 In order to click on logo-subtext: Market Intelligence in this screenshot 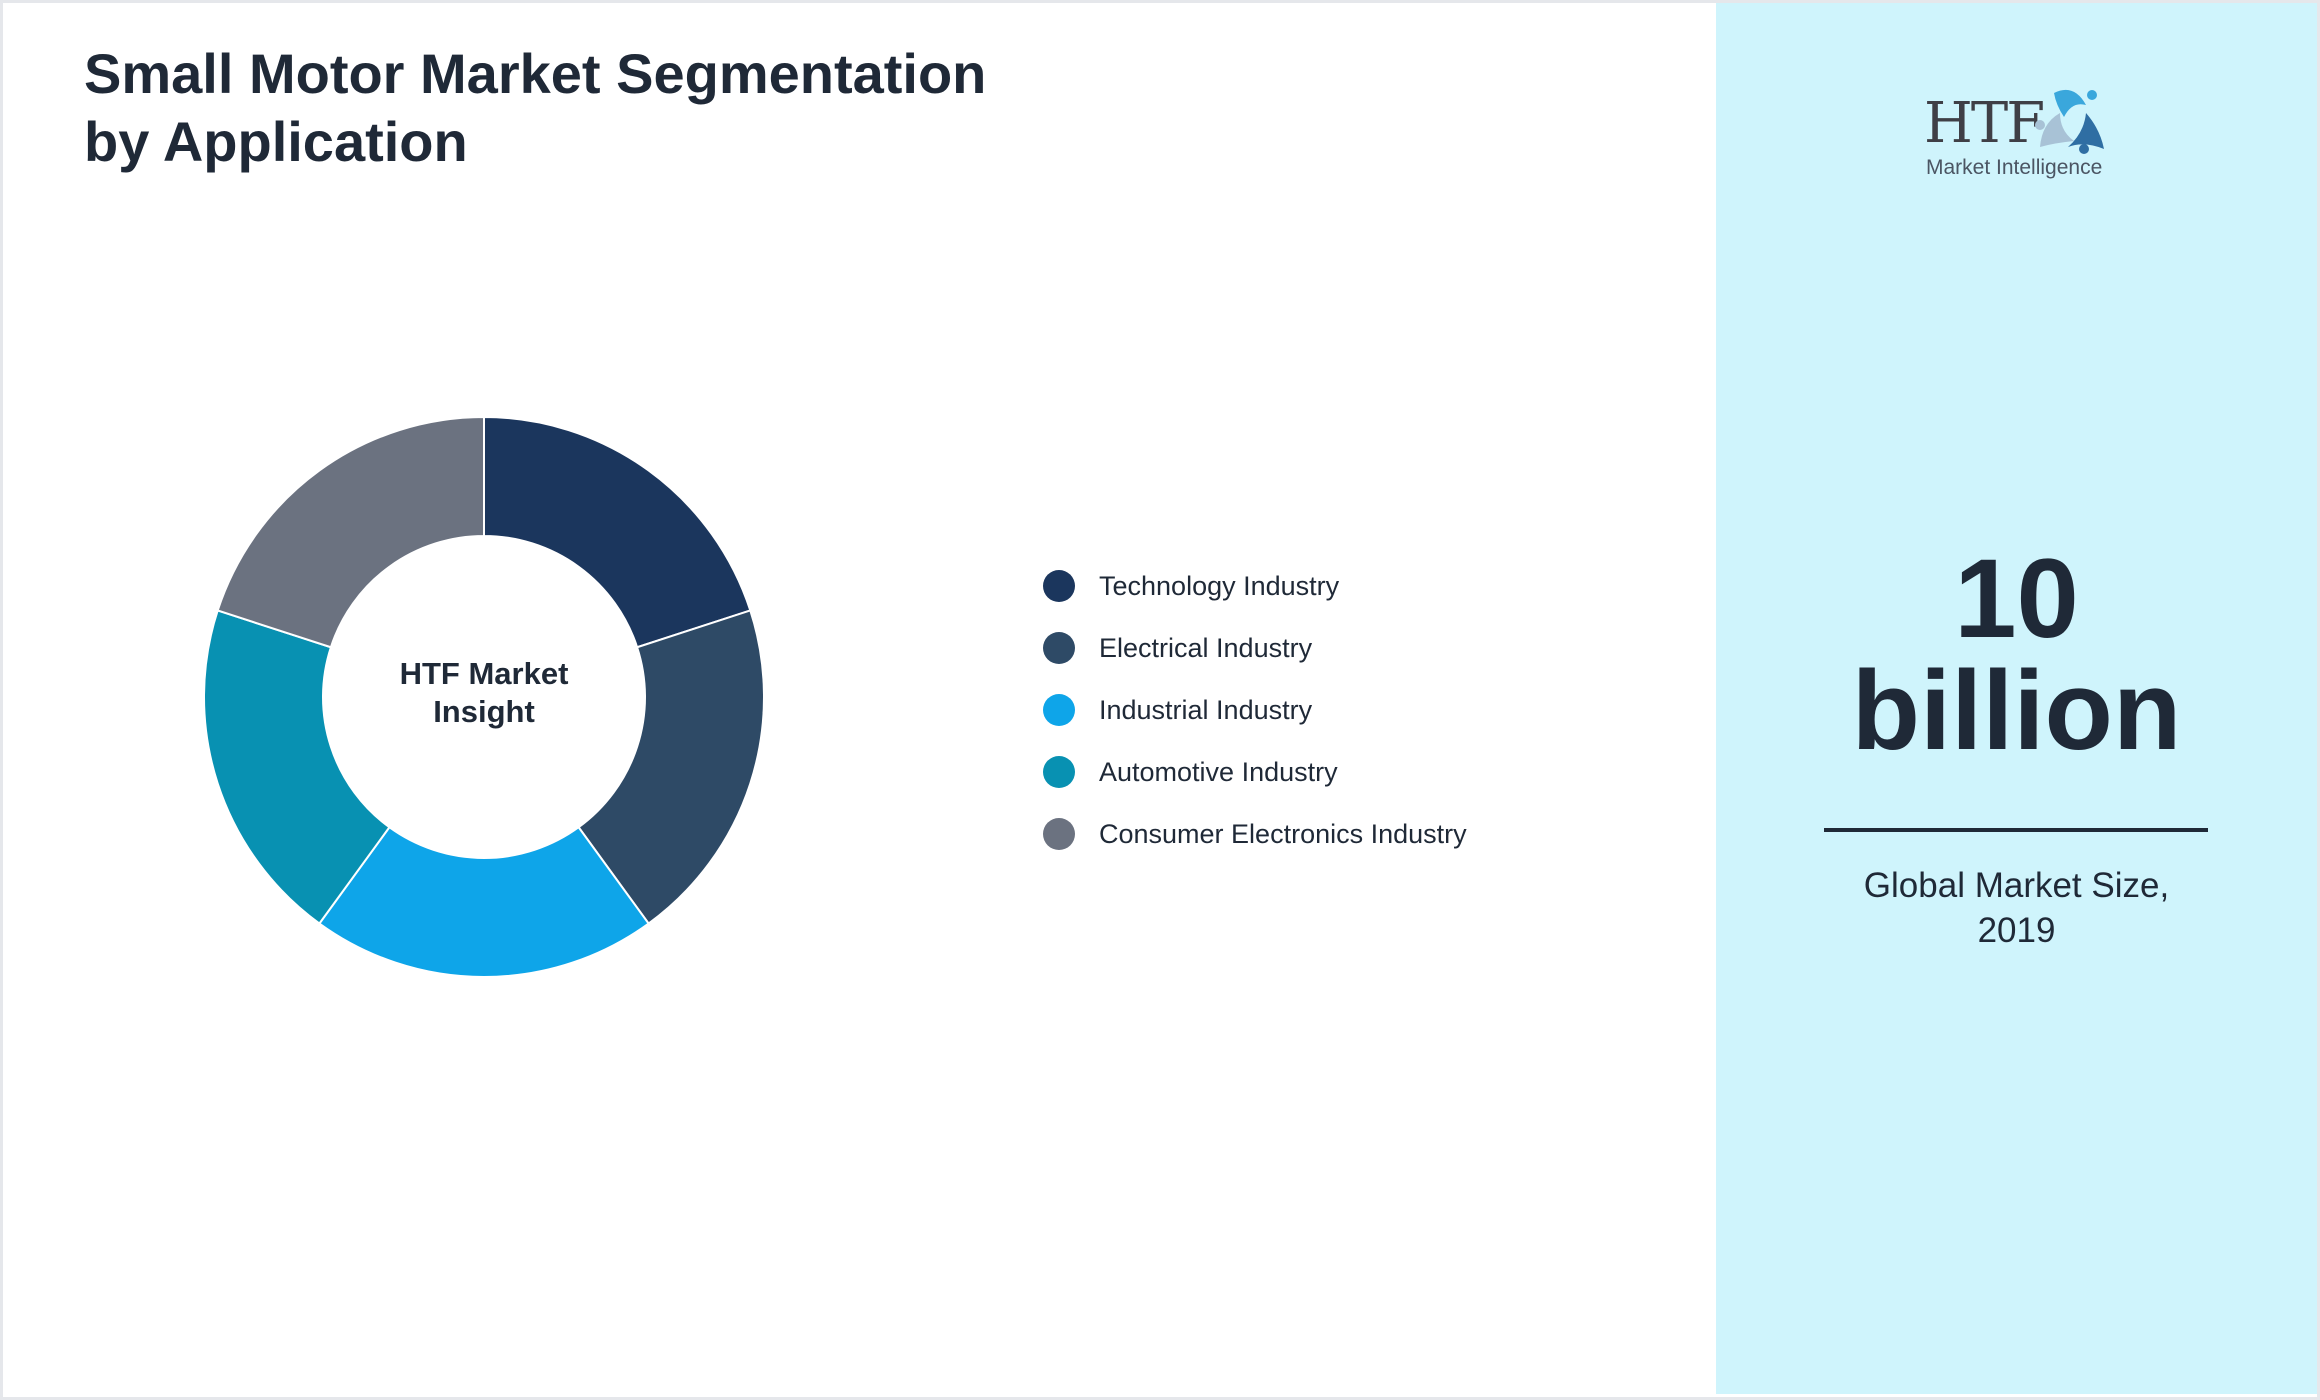, I will do `click(2014, 167)`.